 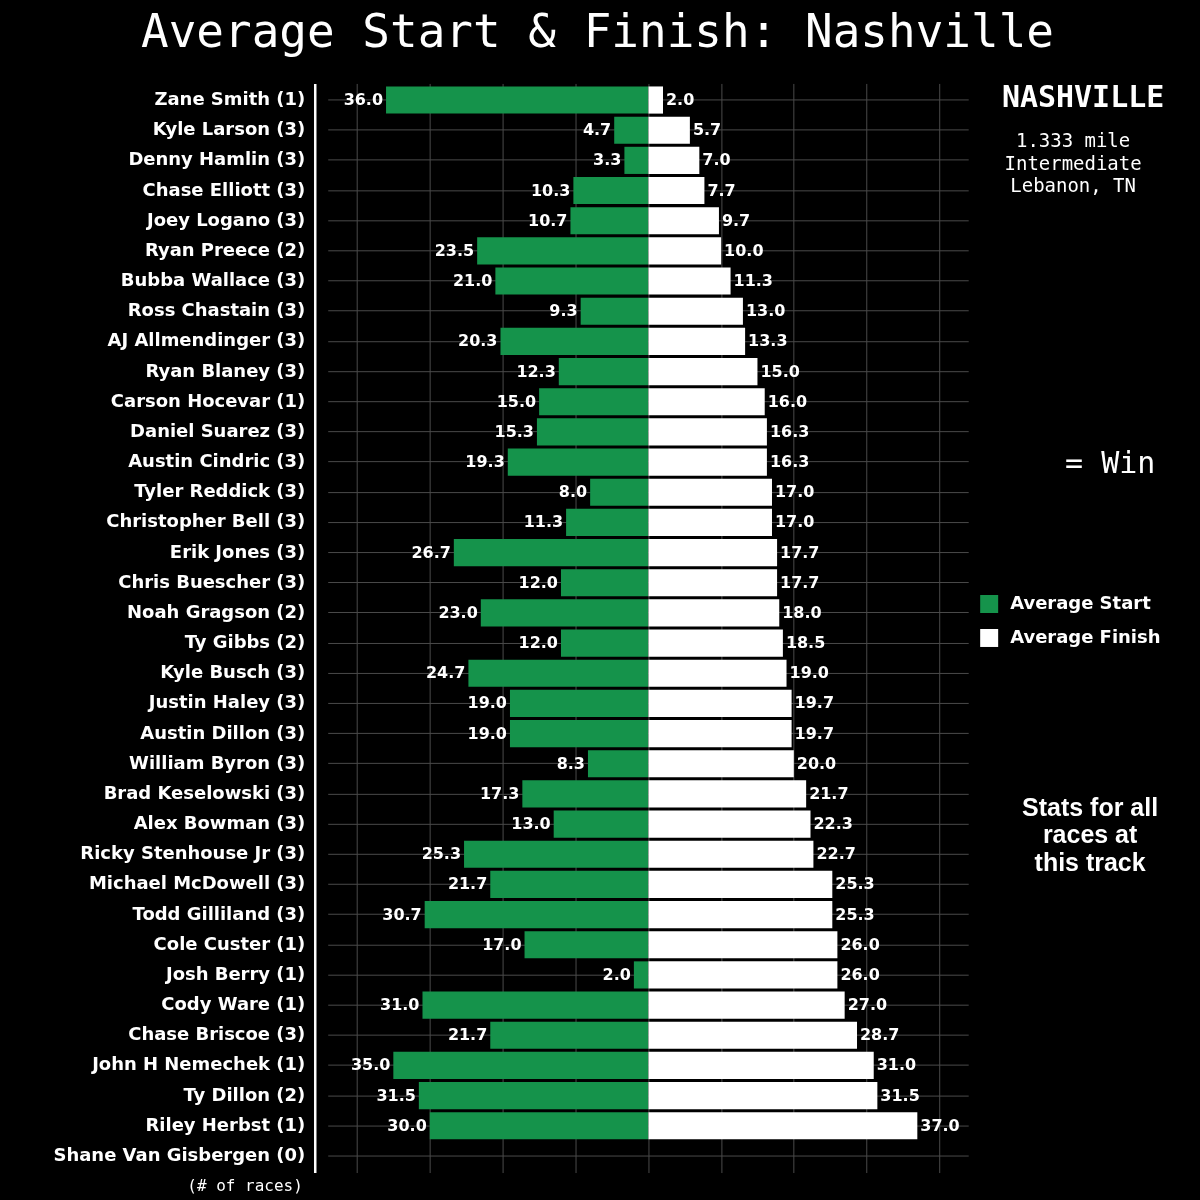 What do you see at coordinates (244, 1094) in the screenshot?
I see `y-tick-label: Ty Dillon (2)` at bounding box center [244, 1094].